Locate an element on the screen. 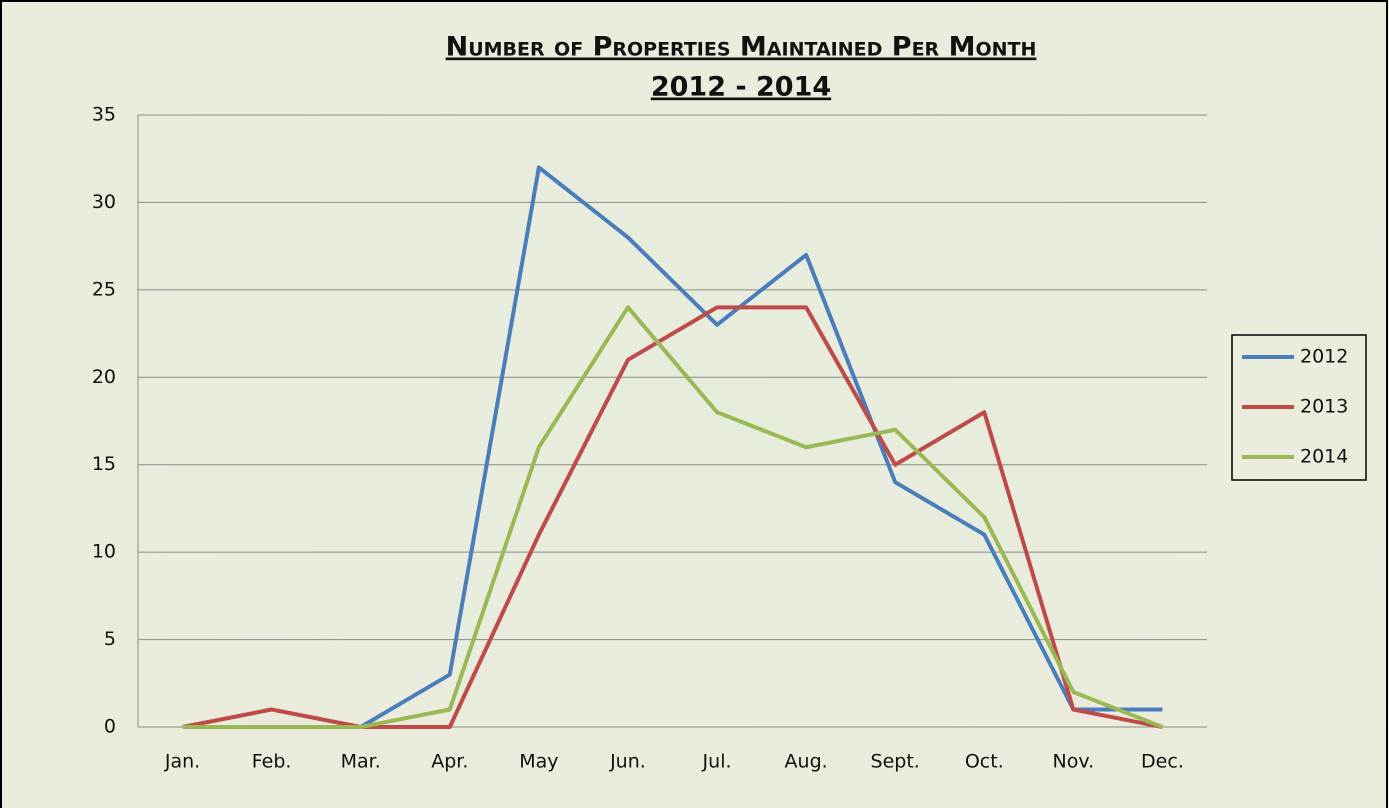 The height and width of the screenshot is (808, 1389). x-tick-label: Aug. is located at coordinates (806, 762).